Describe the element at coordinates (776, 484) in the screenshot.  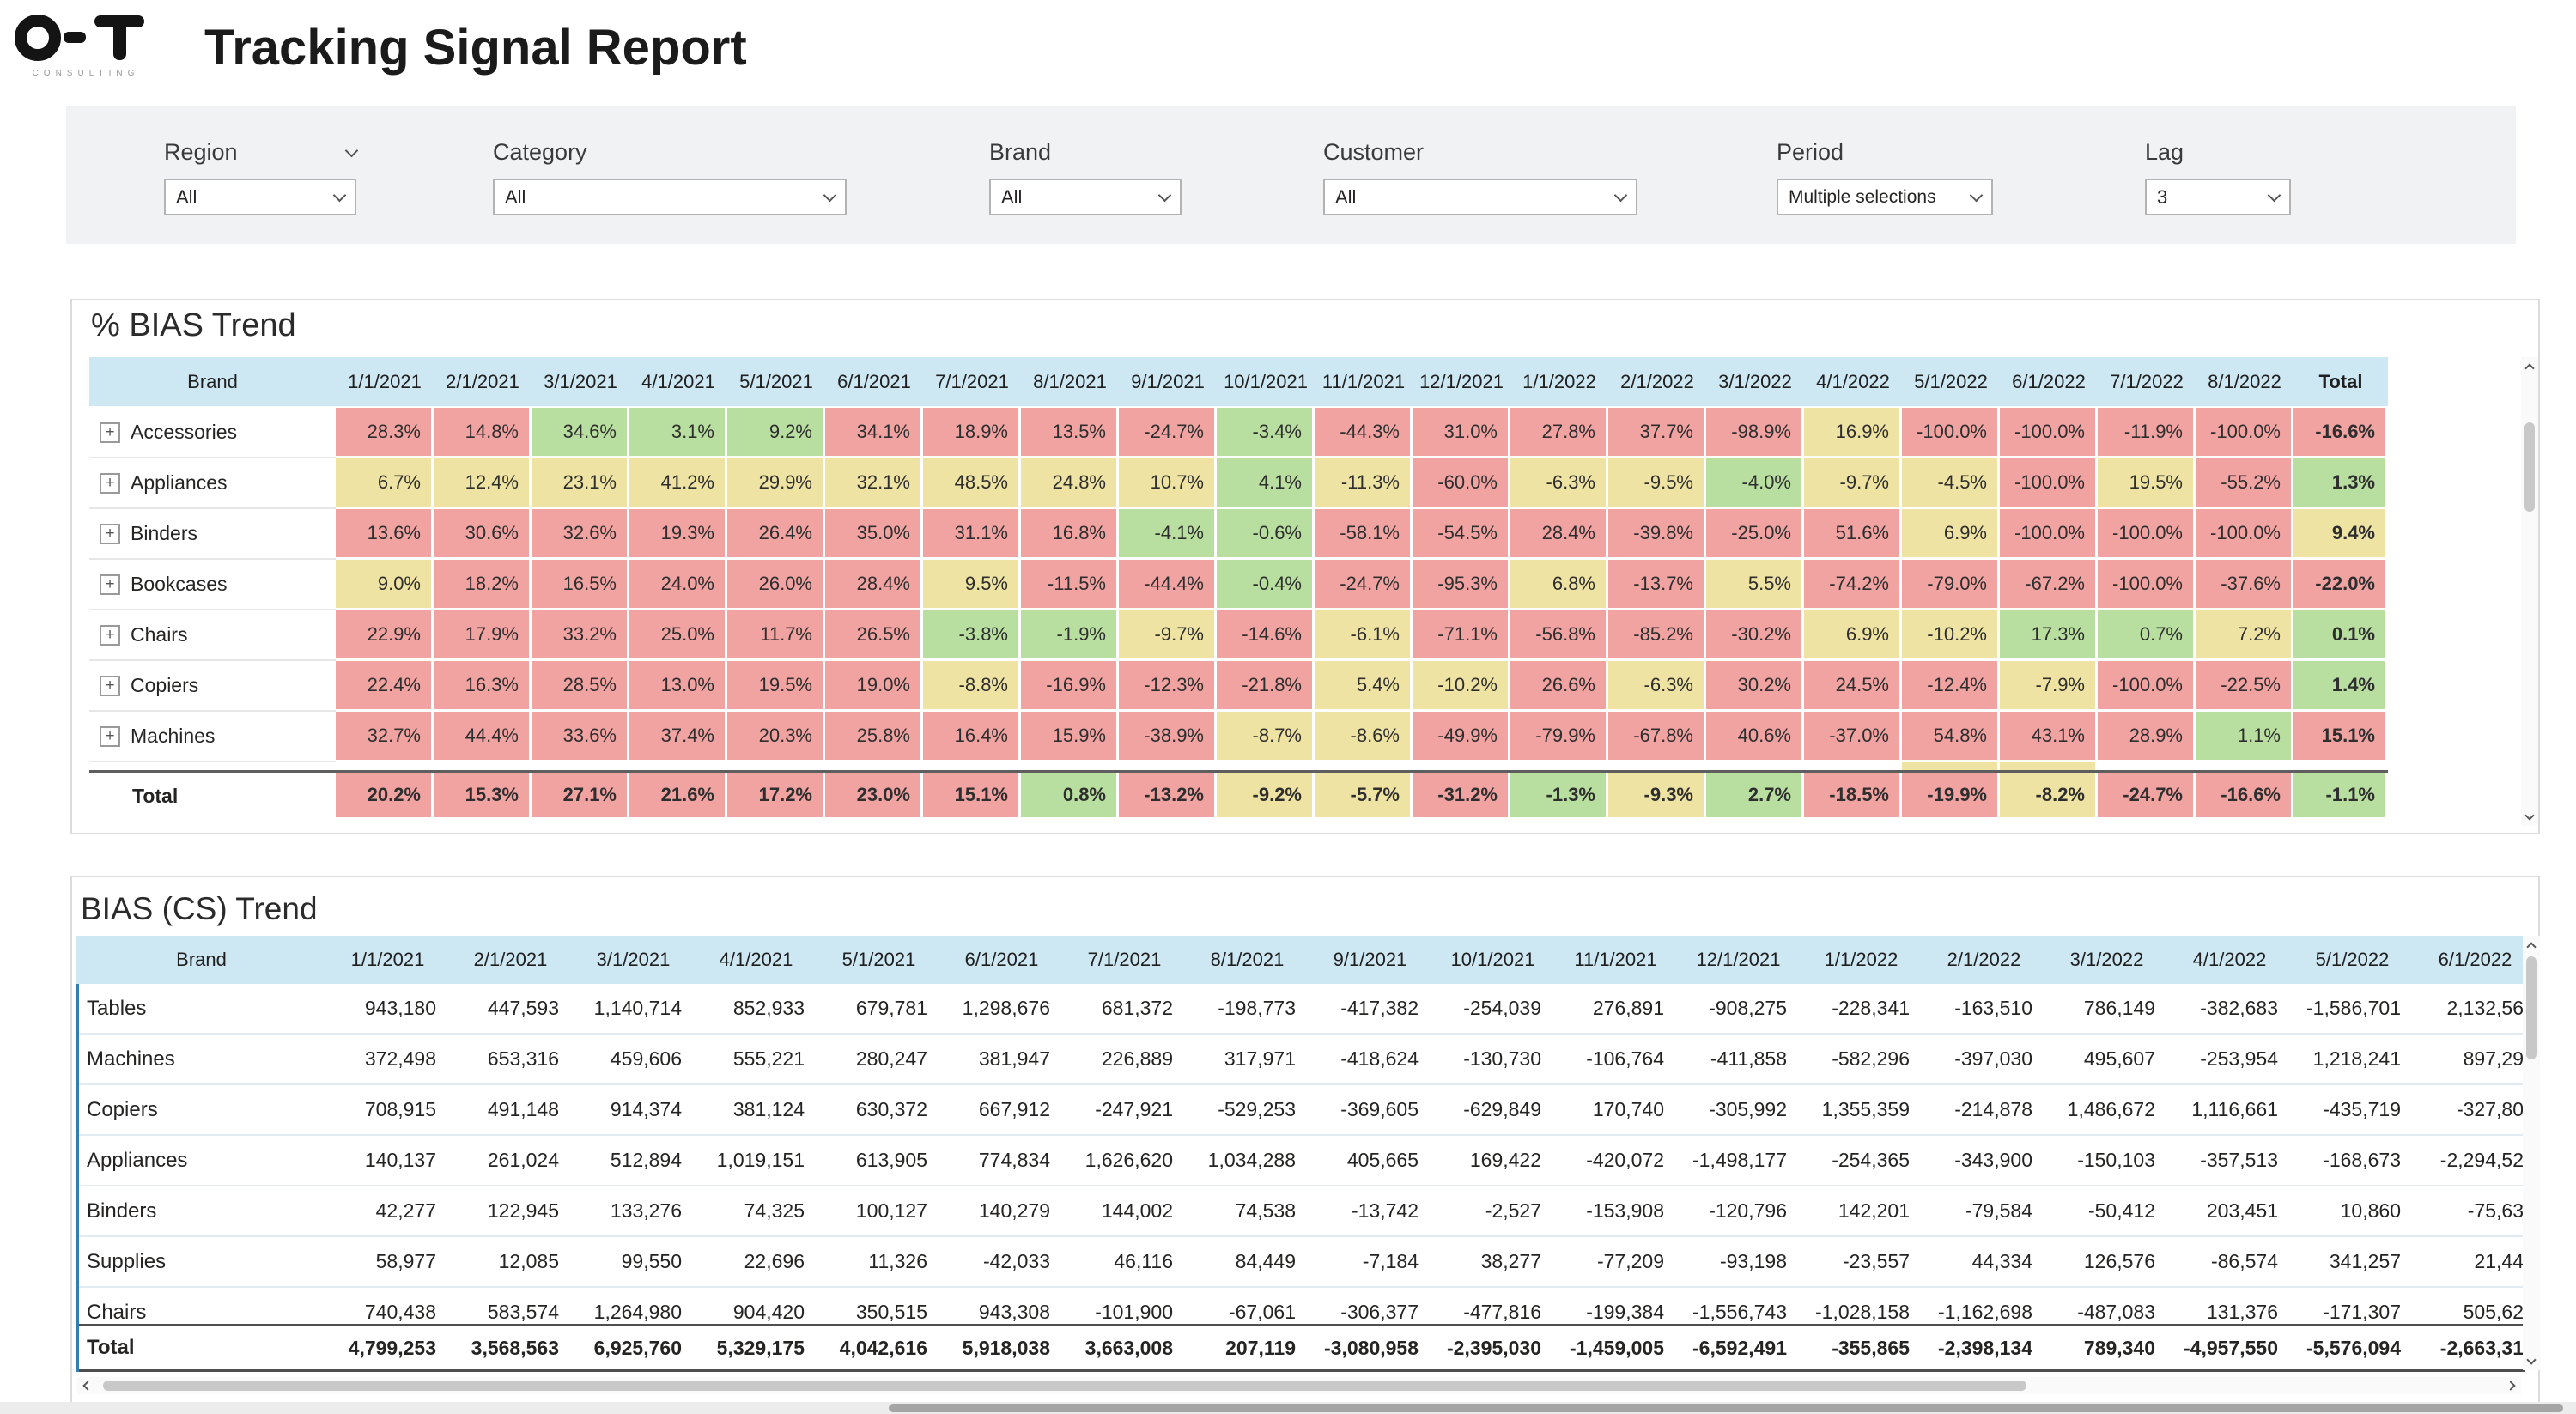
I see `bias-value-cell: 29.9%` at that location.